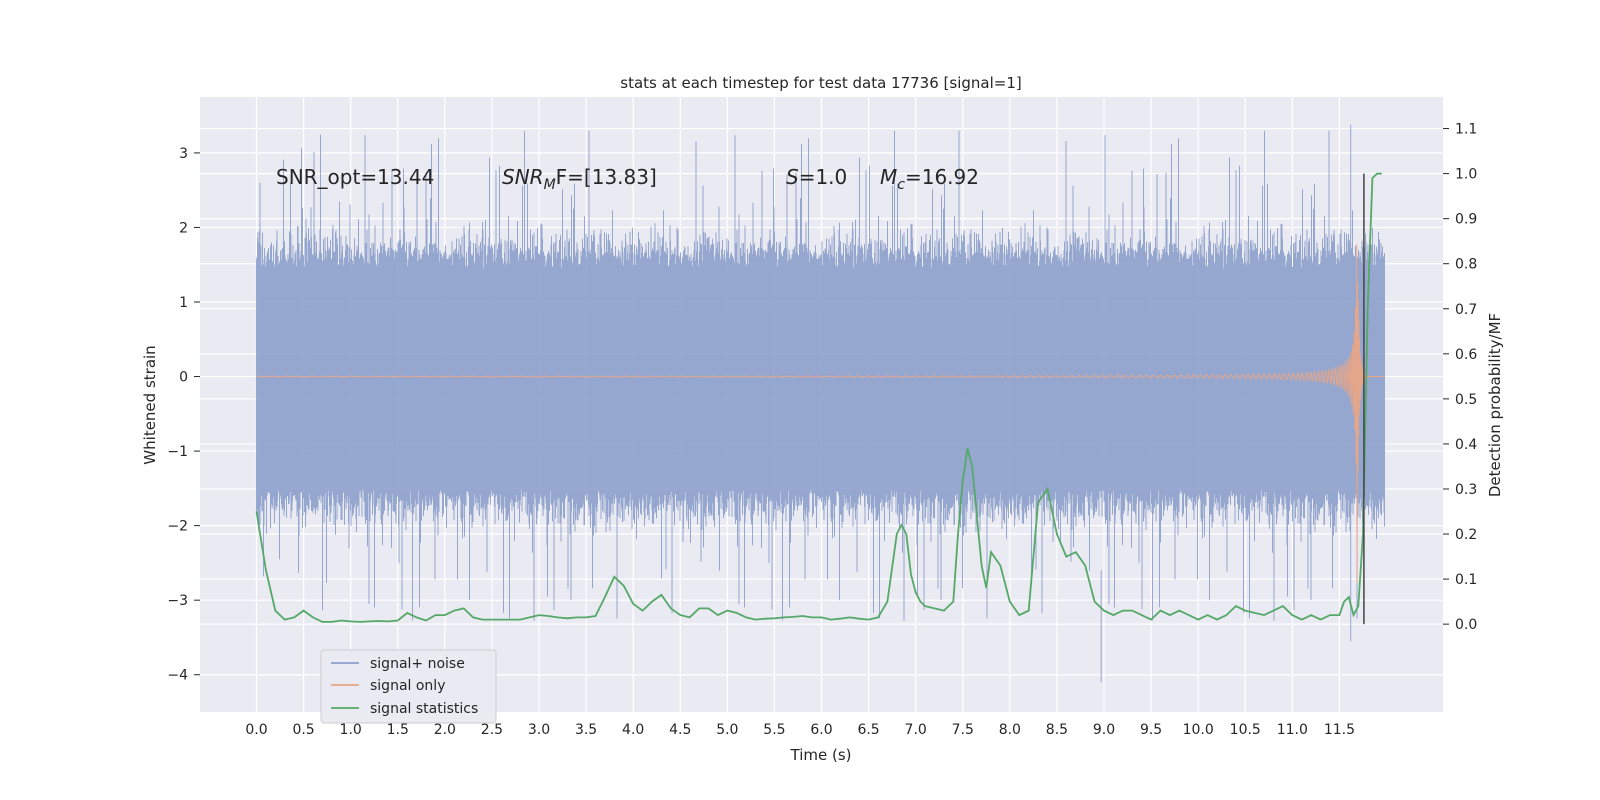 The width and height of the screenshot is (1600, 800). What do you see at coordinates (916, 730) in the screenshot?
I see `x-tick-label: 7.0` at bounding box center [916, 730].